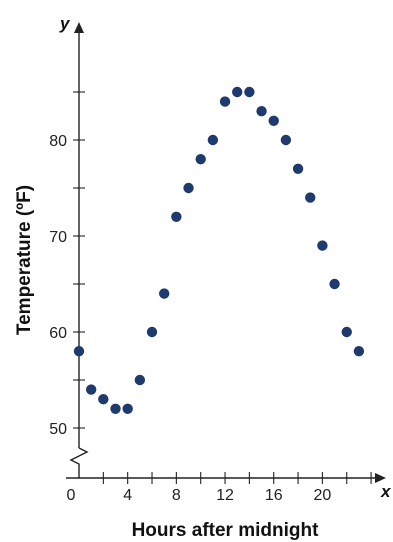 This screenshot has width=393, height=542. What do you see at coordinates (58, 429) in the screenshot?
I see `y-tick-label: 50` at bounding box center [58, 429].